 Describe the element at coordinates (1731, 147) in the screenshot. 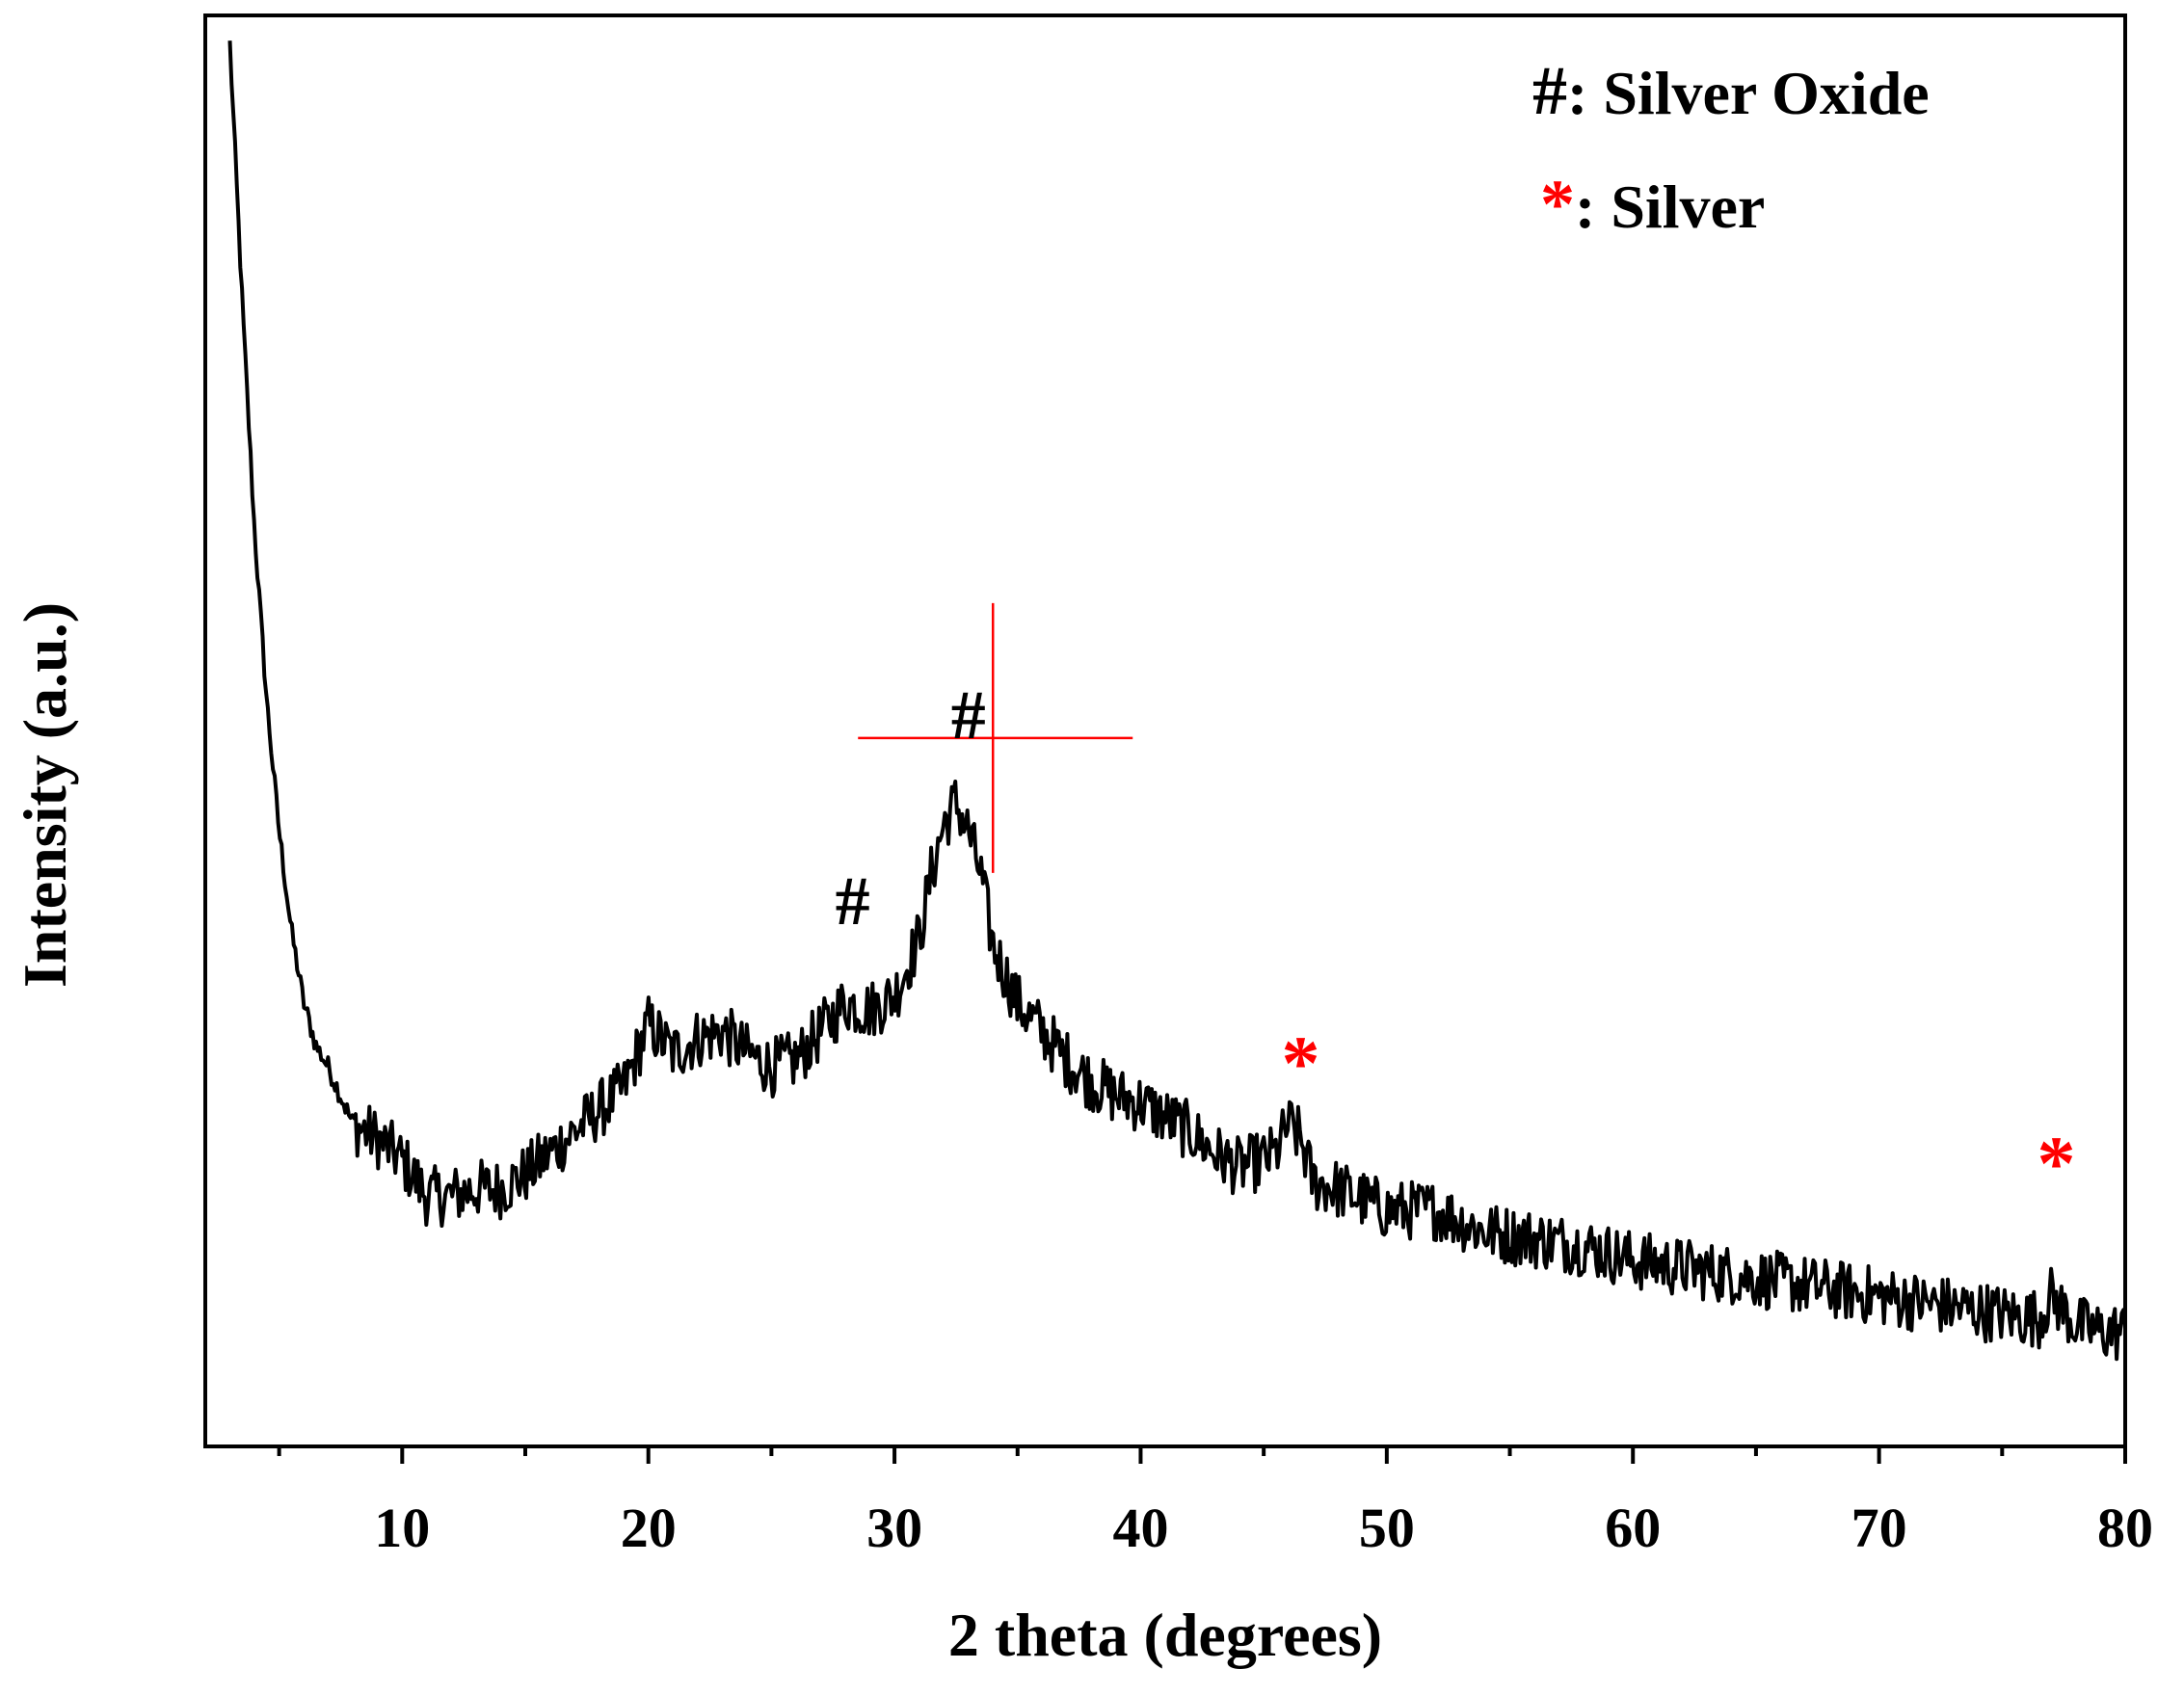

I see `legend: #: Silver Oxide *: Silver` at that location.